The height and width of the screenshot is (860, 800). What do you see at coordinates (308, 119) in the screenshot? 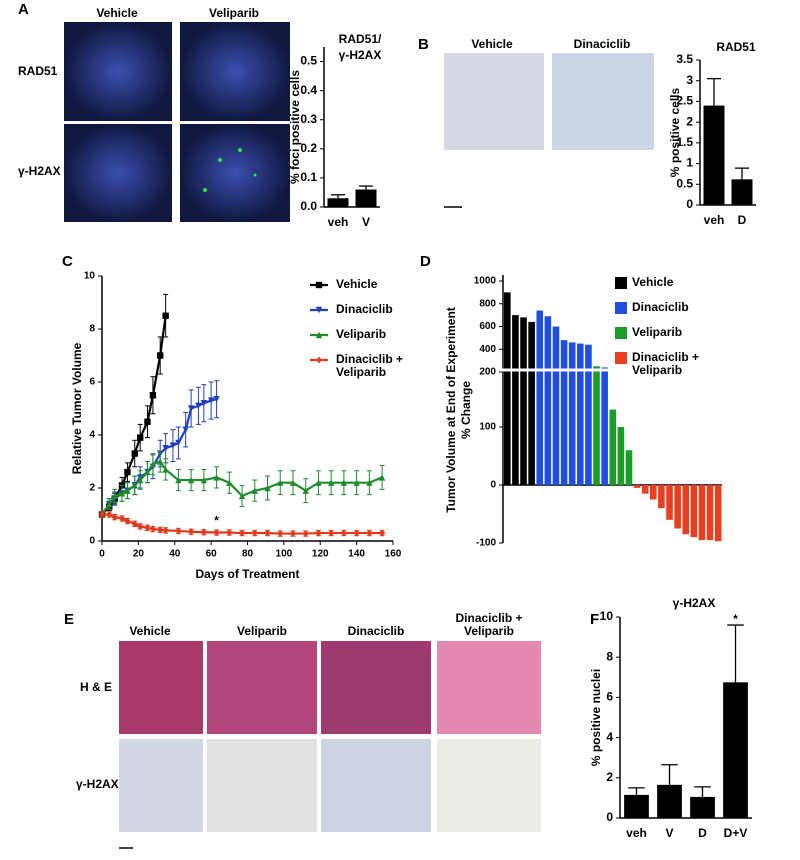
I see `y-tick-label: 0.3` at bounding box center [308, 119].